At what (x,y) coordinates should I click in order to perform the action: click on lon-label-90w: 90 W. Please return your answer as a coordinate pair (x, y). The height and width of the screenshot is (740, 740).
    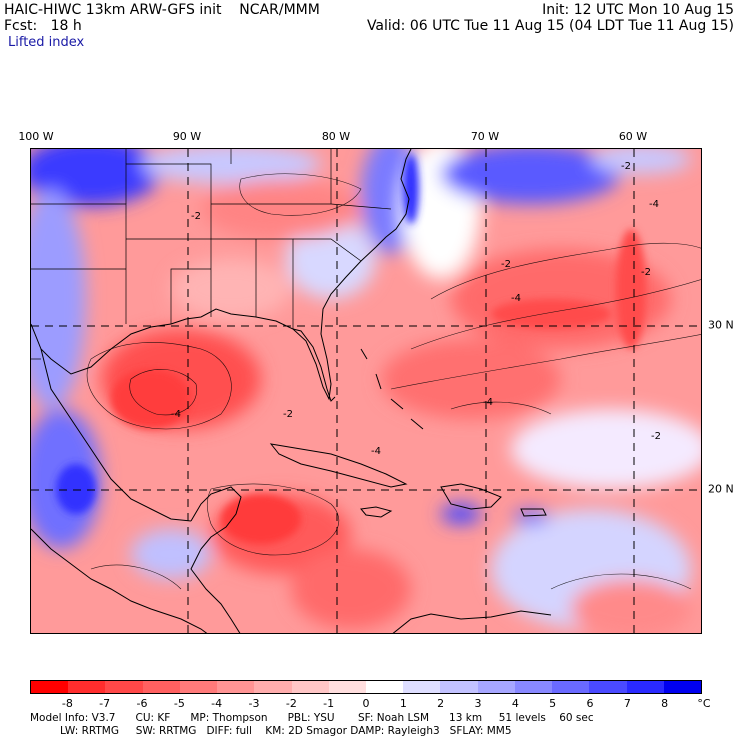
    Looking at the image, I should click on (187, 136).